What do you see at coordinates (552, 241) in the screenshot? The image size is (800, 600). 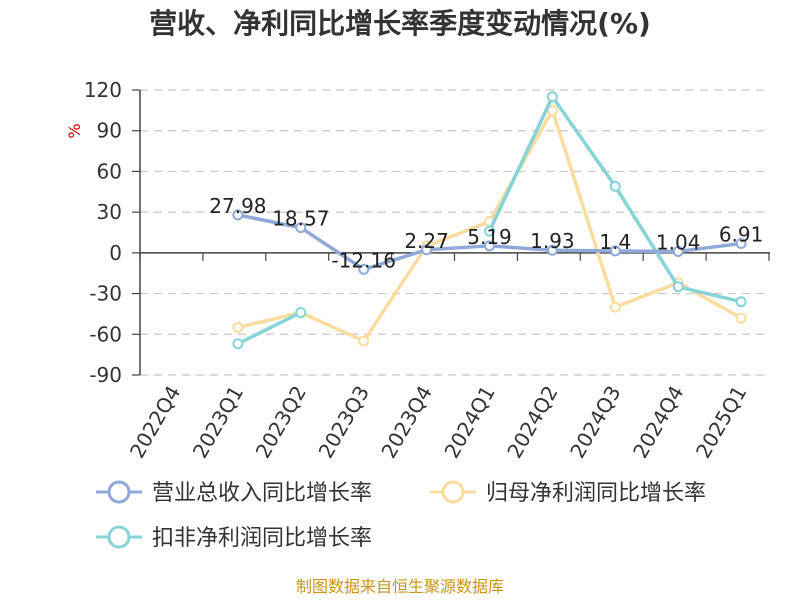 I see `data-label: 1.93` at bounding box center [552, 241].